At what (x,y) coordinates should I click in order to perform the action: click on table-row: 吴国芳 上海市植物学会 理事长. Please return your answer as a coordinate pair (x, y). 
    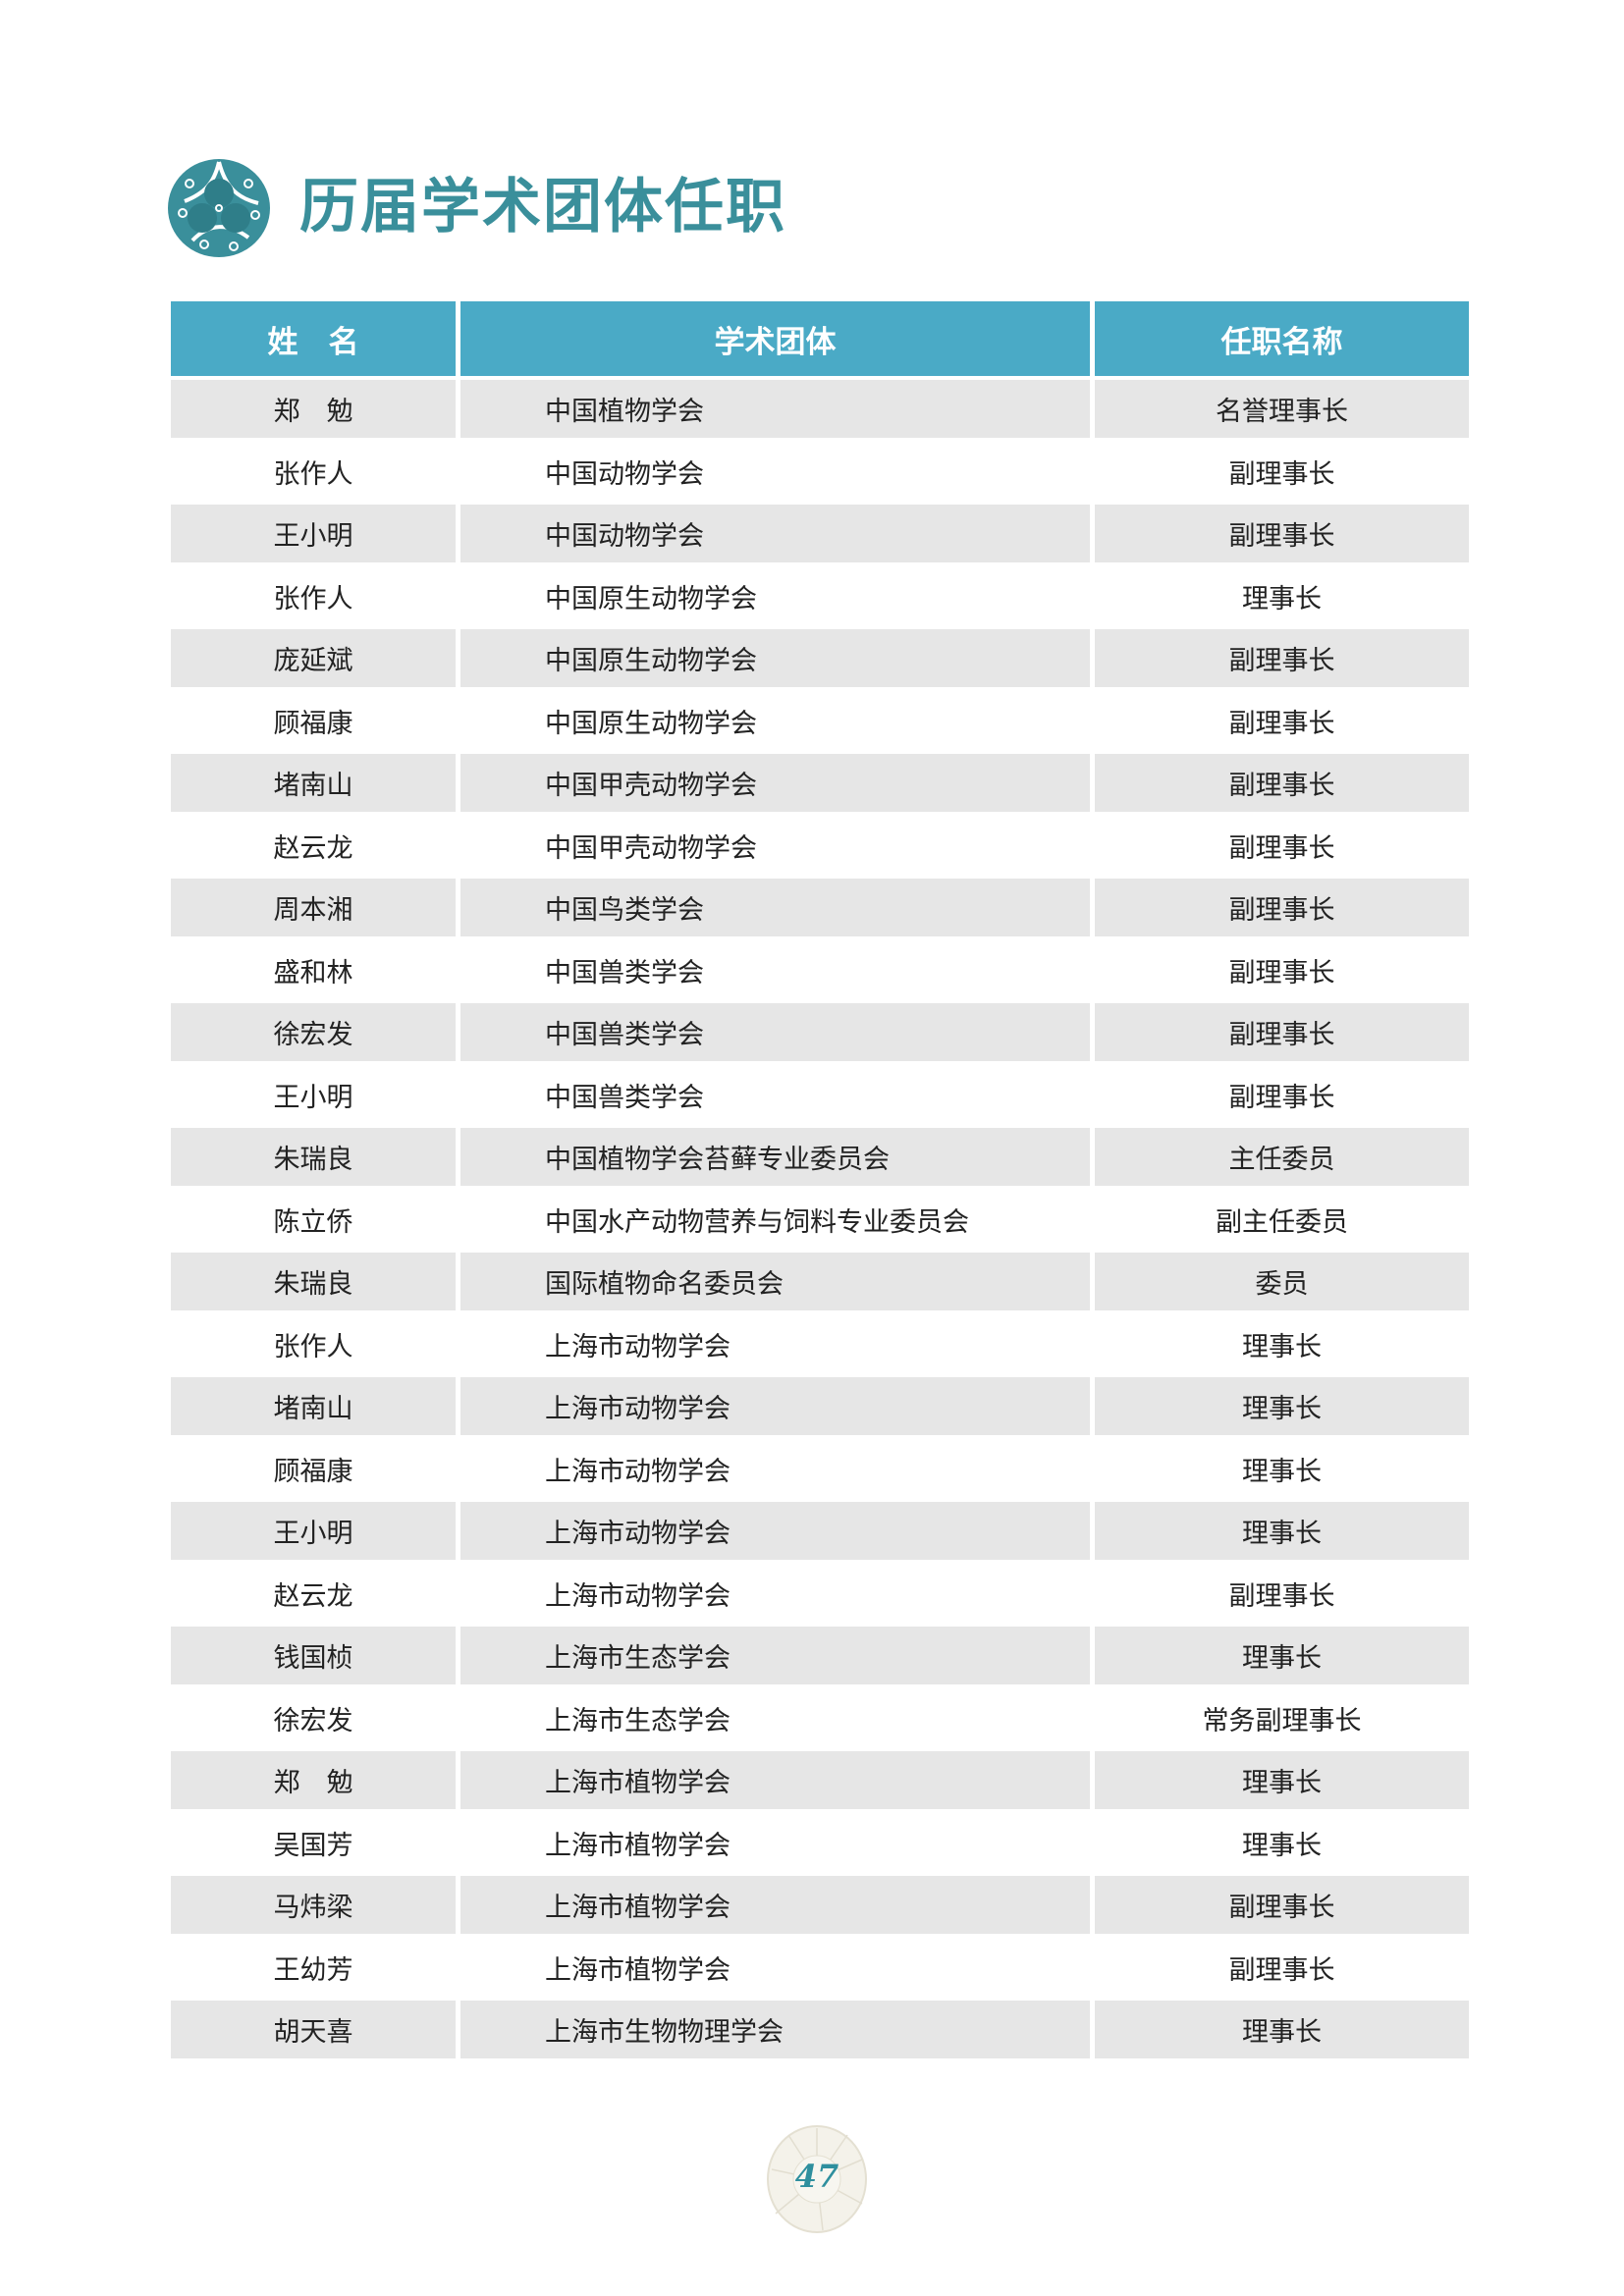
    Looking at the image, I should click on (820, 1843).